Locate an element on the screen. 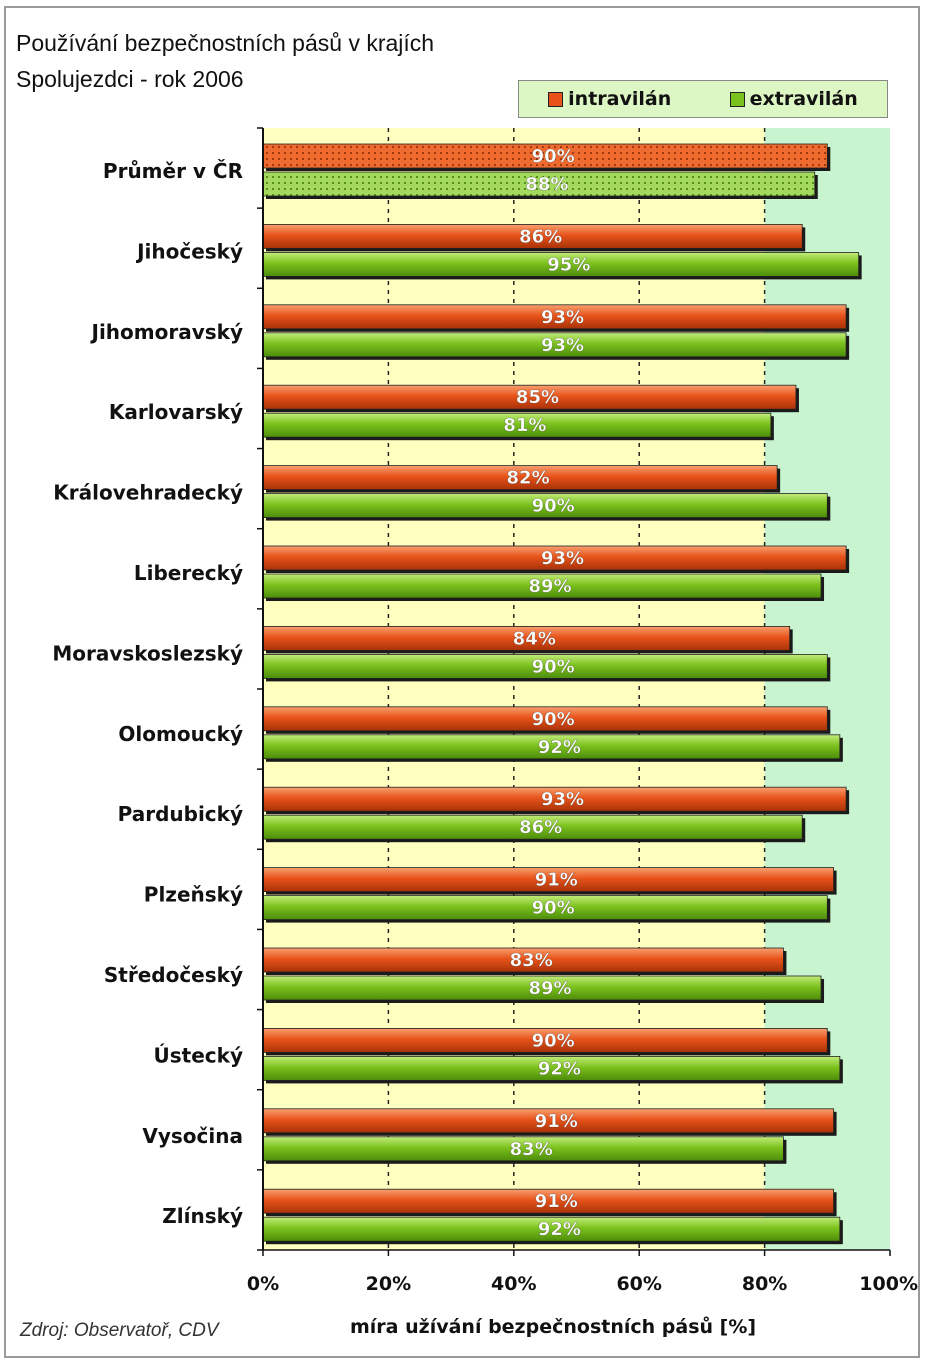 The width and height of the screenshot is (926, 1364). legend-label-extravilan: extravilán is located at coordinates (803, 99).